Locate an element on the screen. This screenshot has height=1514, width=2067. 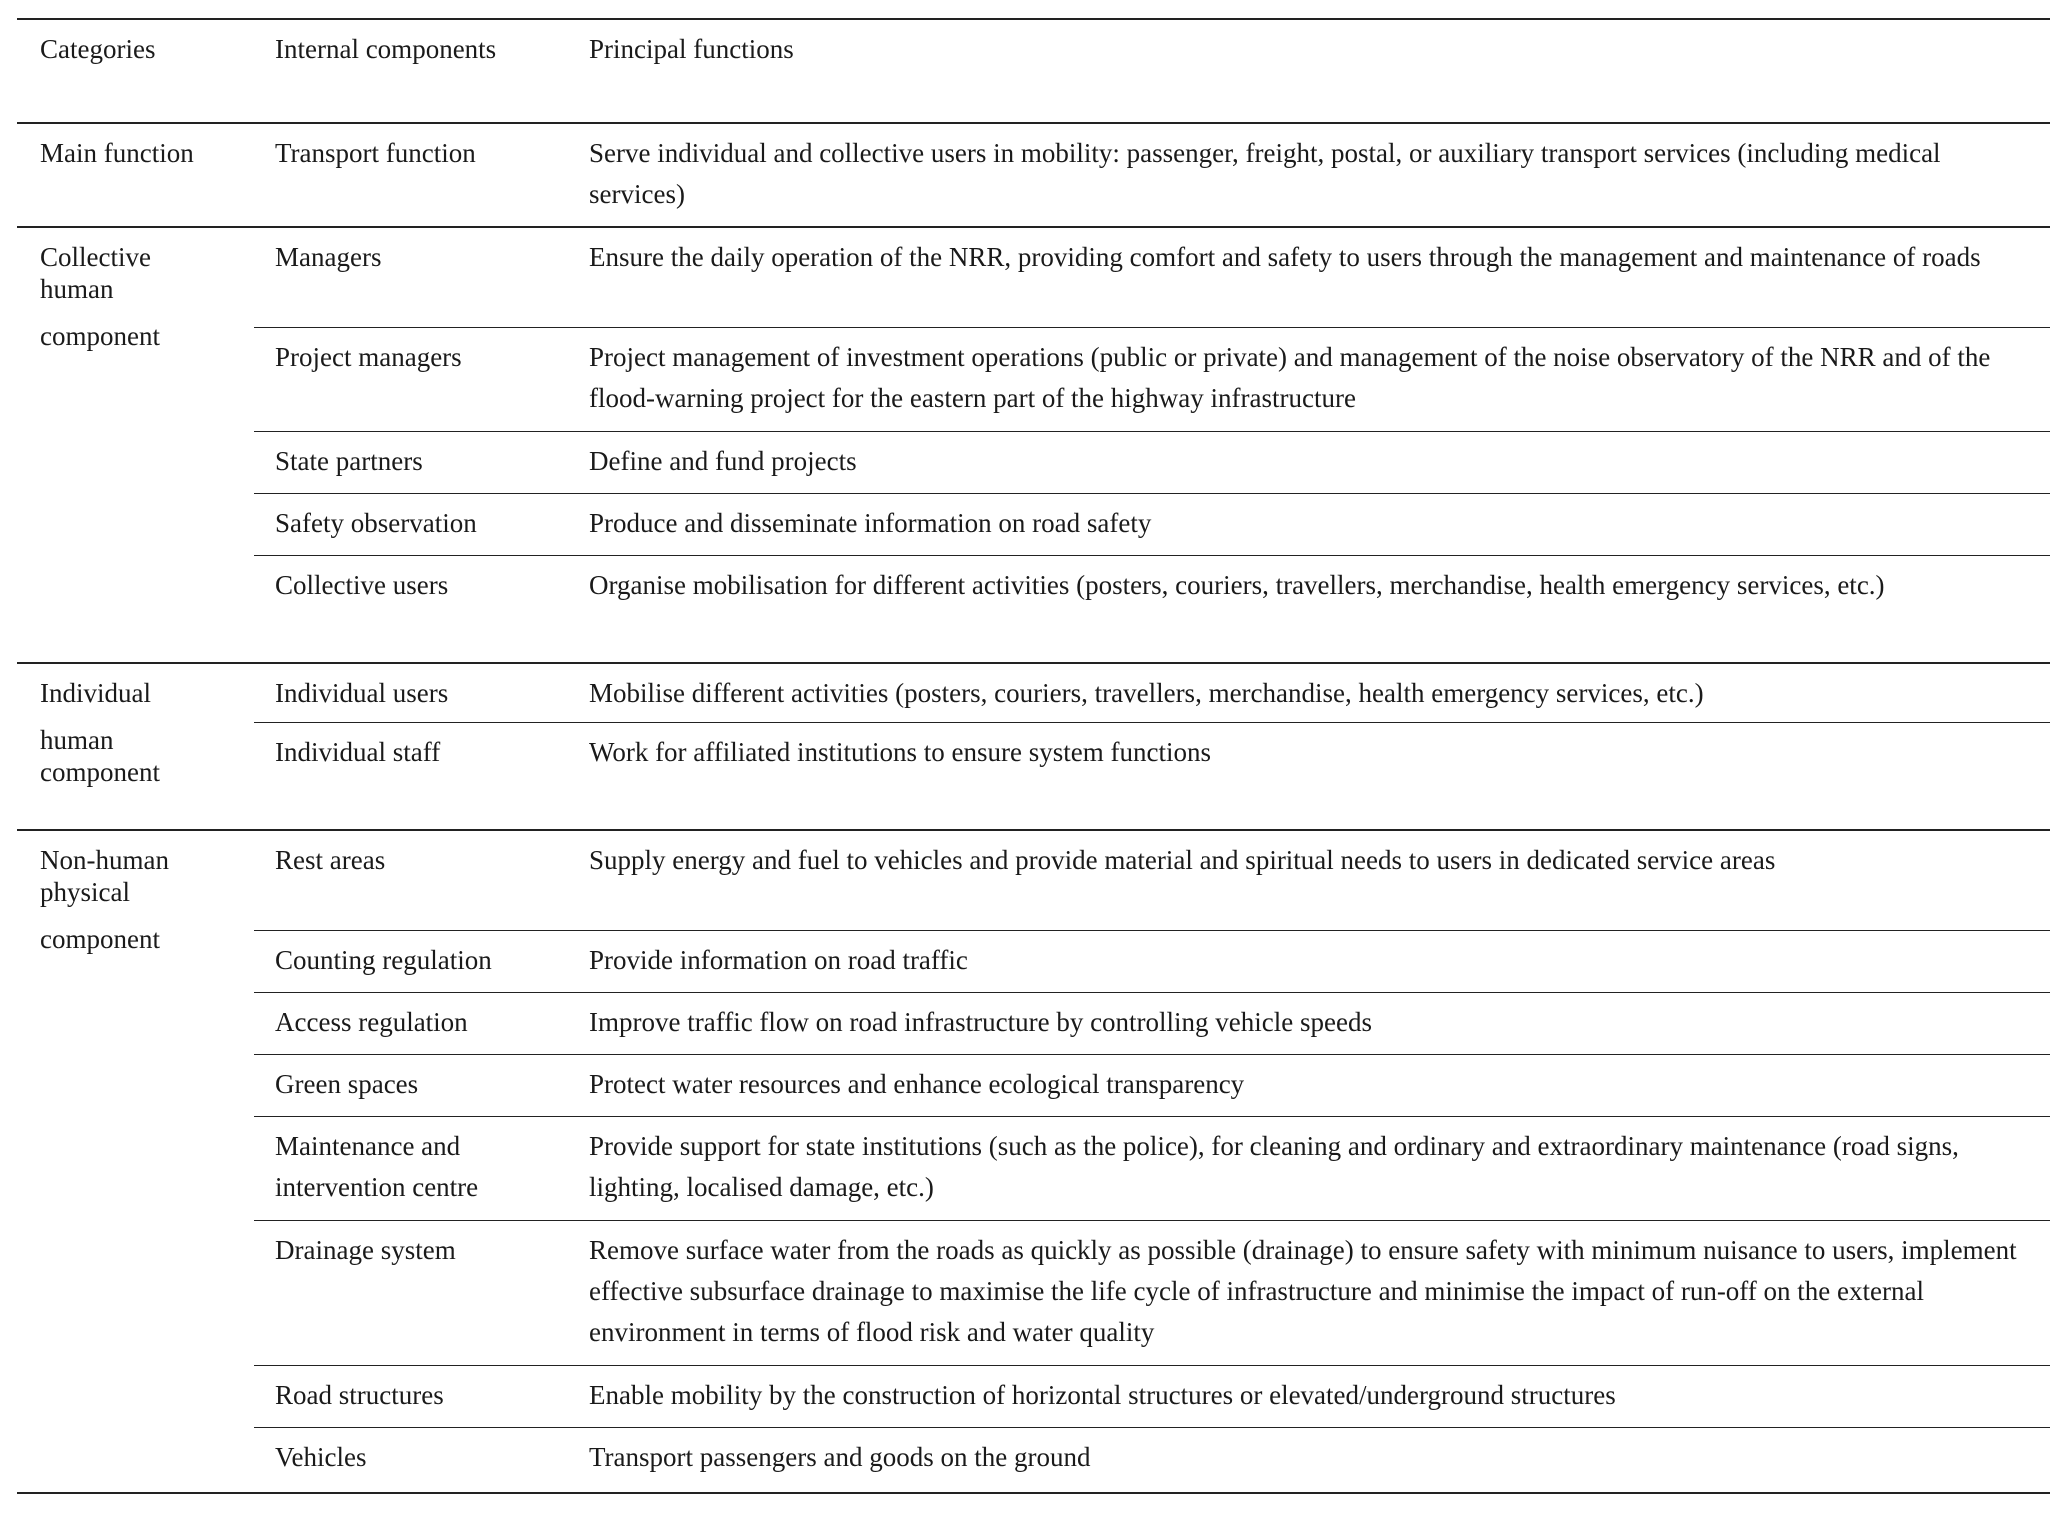
component-cell: Individual users is located at coordinates (411, 692).